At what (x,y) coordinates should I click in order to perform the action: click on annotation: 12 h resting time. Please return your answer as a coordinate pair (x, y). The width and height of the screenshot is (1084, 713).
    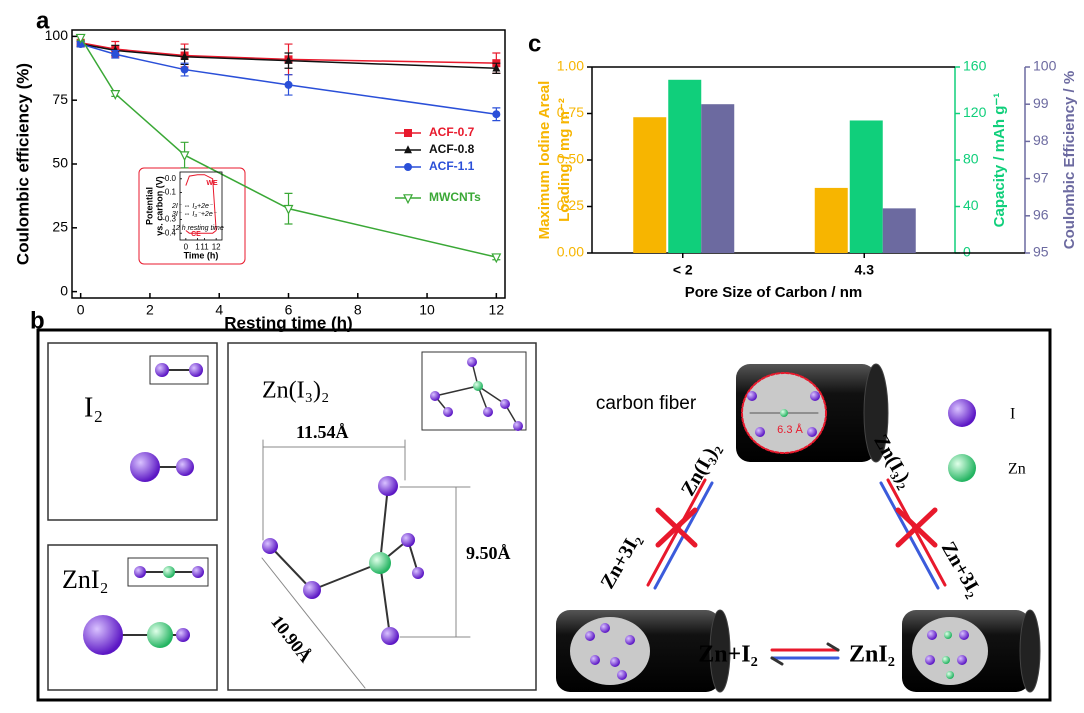
    Looking at the image, I should click on (198, 228).